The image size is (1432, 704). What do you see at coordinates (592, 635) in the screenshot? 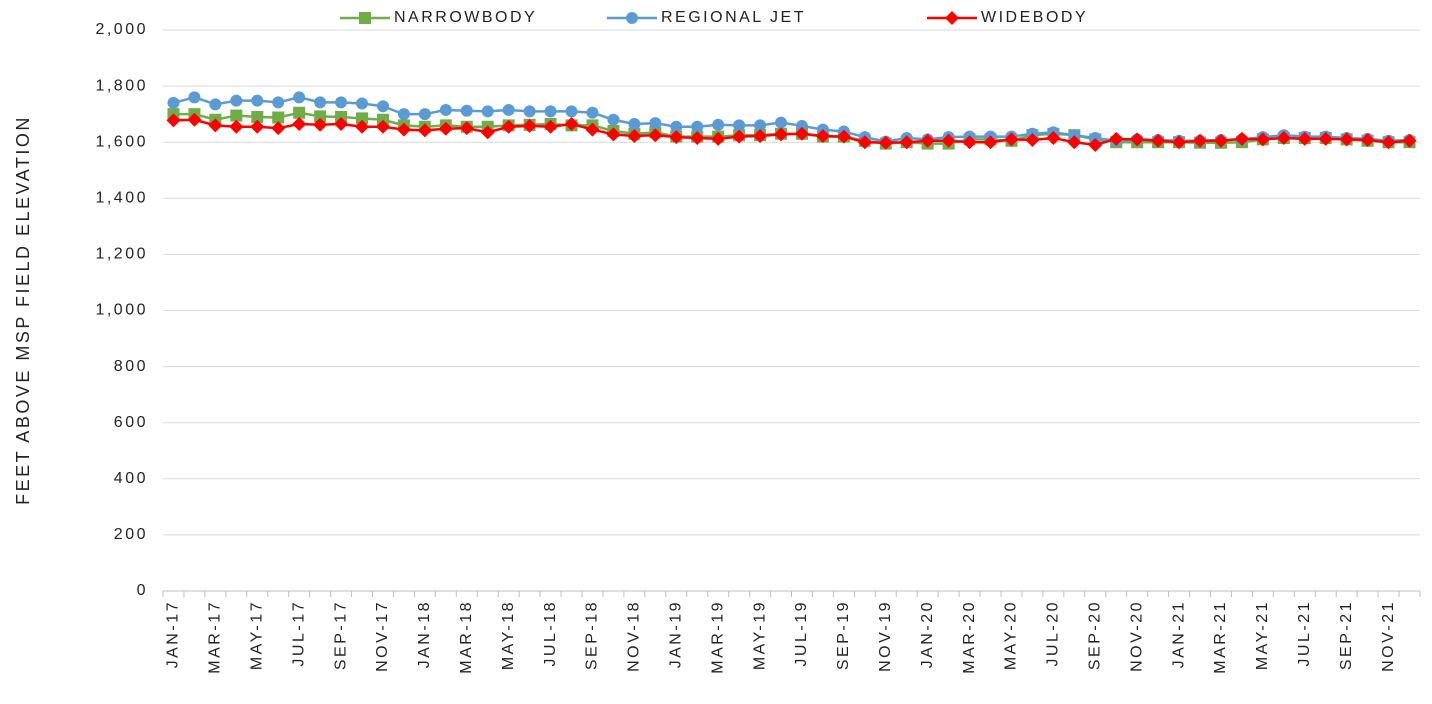
I see `x-tick-label: SEP-18` at bounding box center [592, 635].